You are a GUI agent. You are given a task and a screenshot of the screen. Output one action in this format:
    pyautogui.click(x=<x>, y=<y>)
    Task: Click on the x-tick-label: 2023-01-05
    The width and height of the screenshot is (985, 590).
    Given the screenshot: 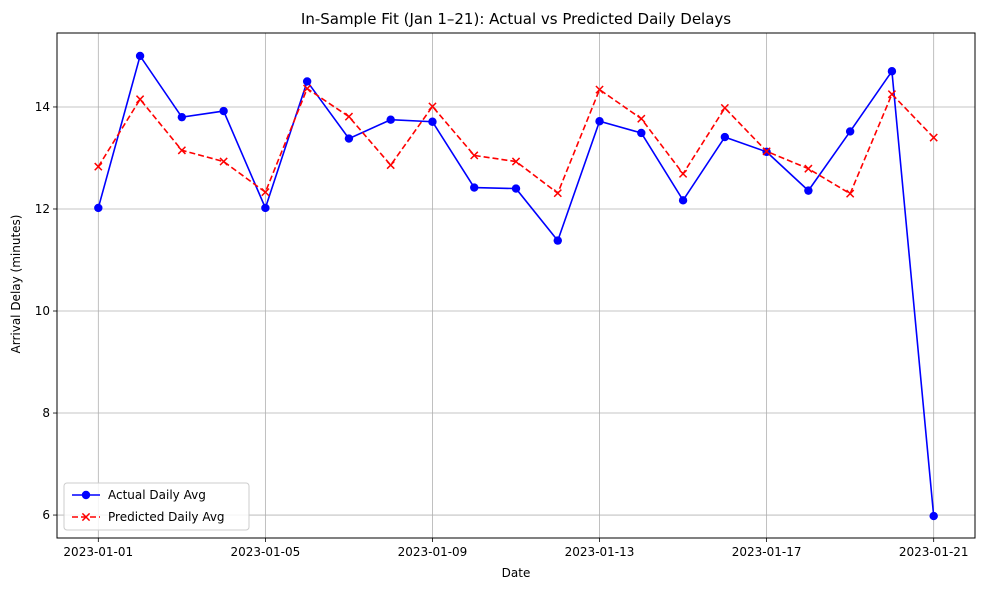 What is the action you would take?
    pyautogui.click(x=266, y=552)
    